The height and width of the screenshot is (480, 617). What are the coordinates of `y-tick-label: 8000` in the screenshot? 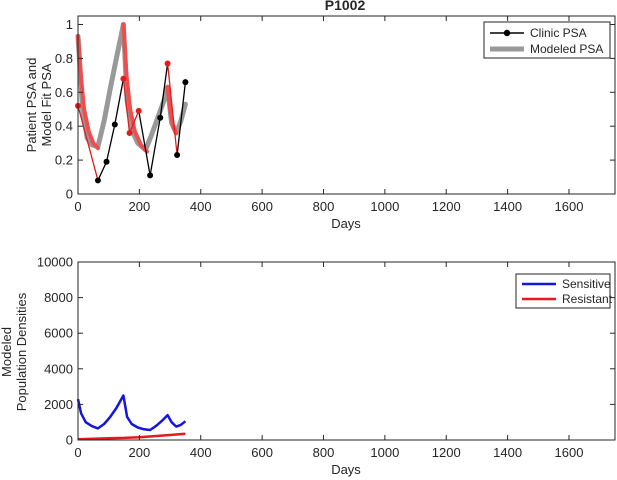 It's located at (58, 297).